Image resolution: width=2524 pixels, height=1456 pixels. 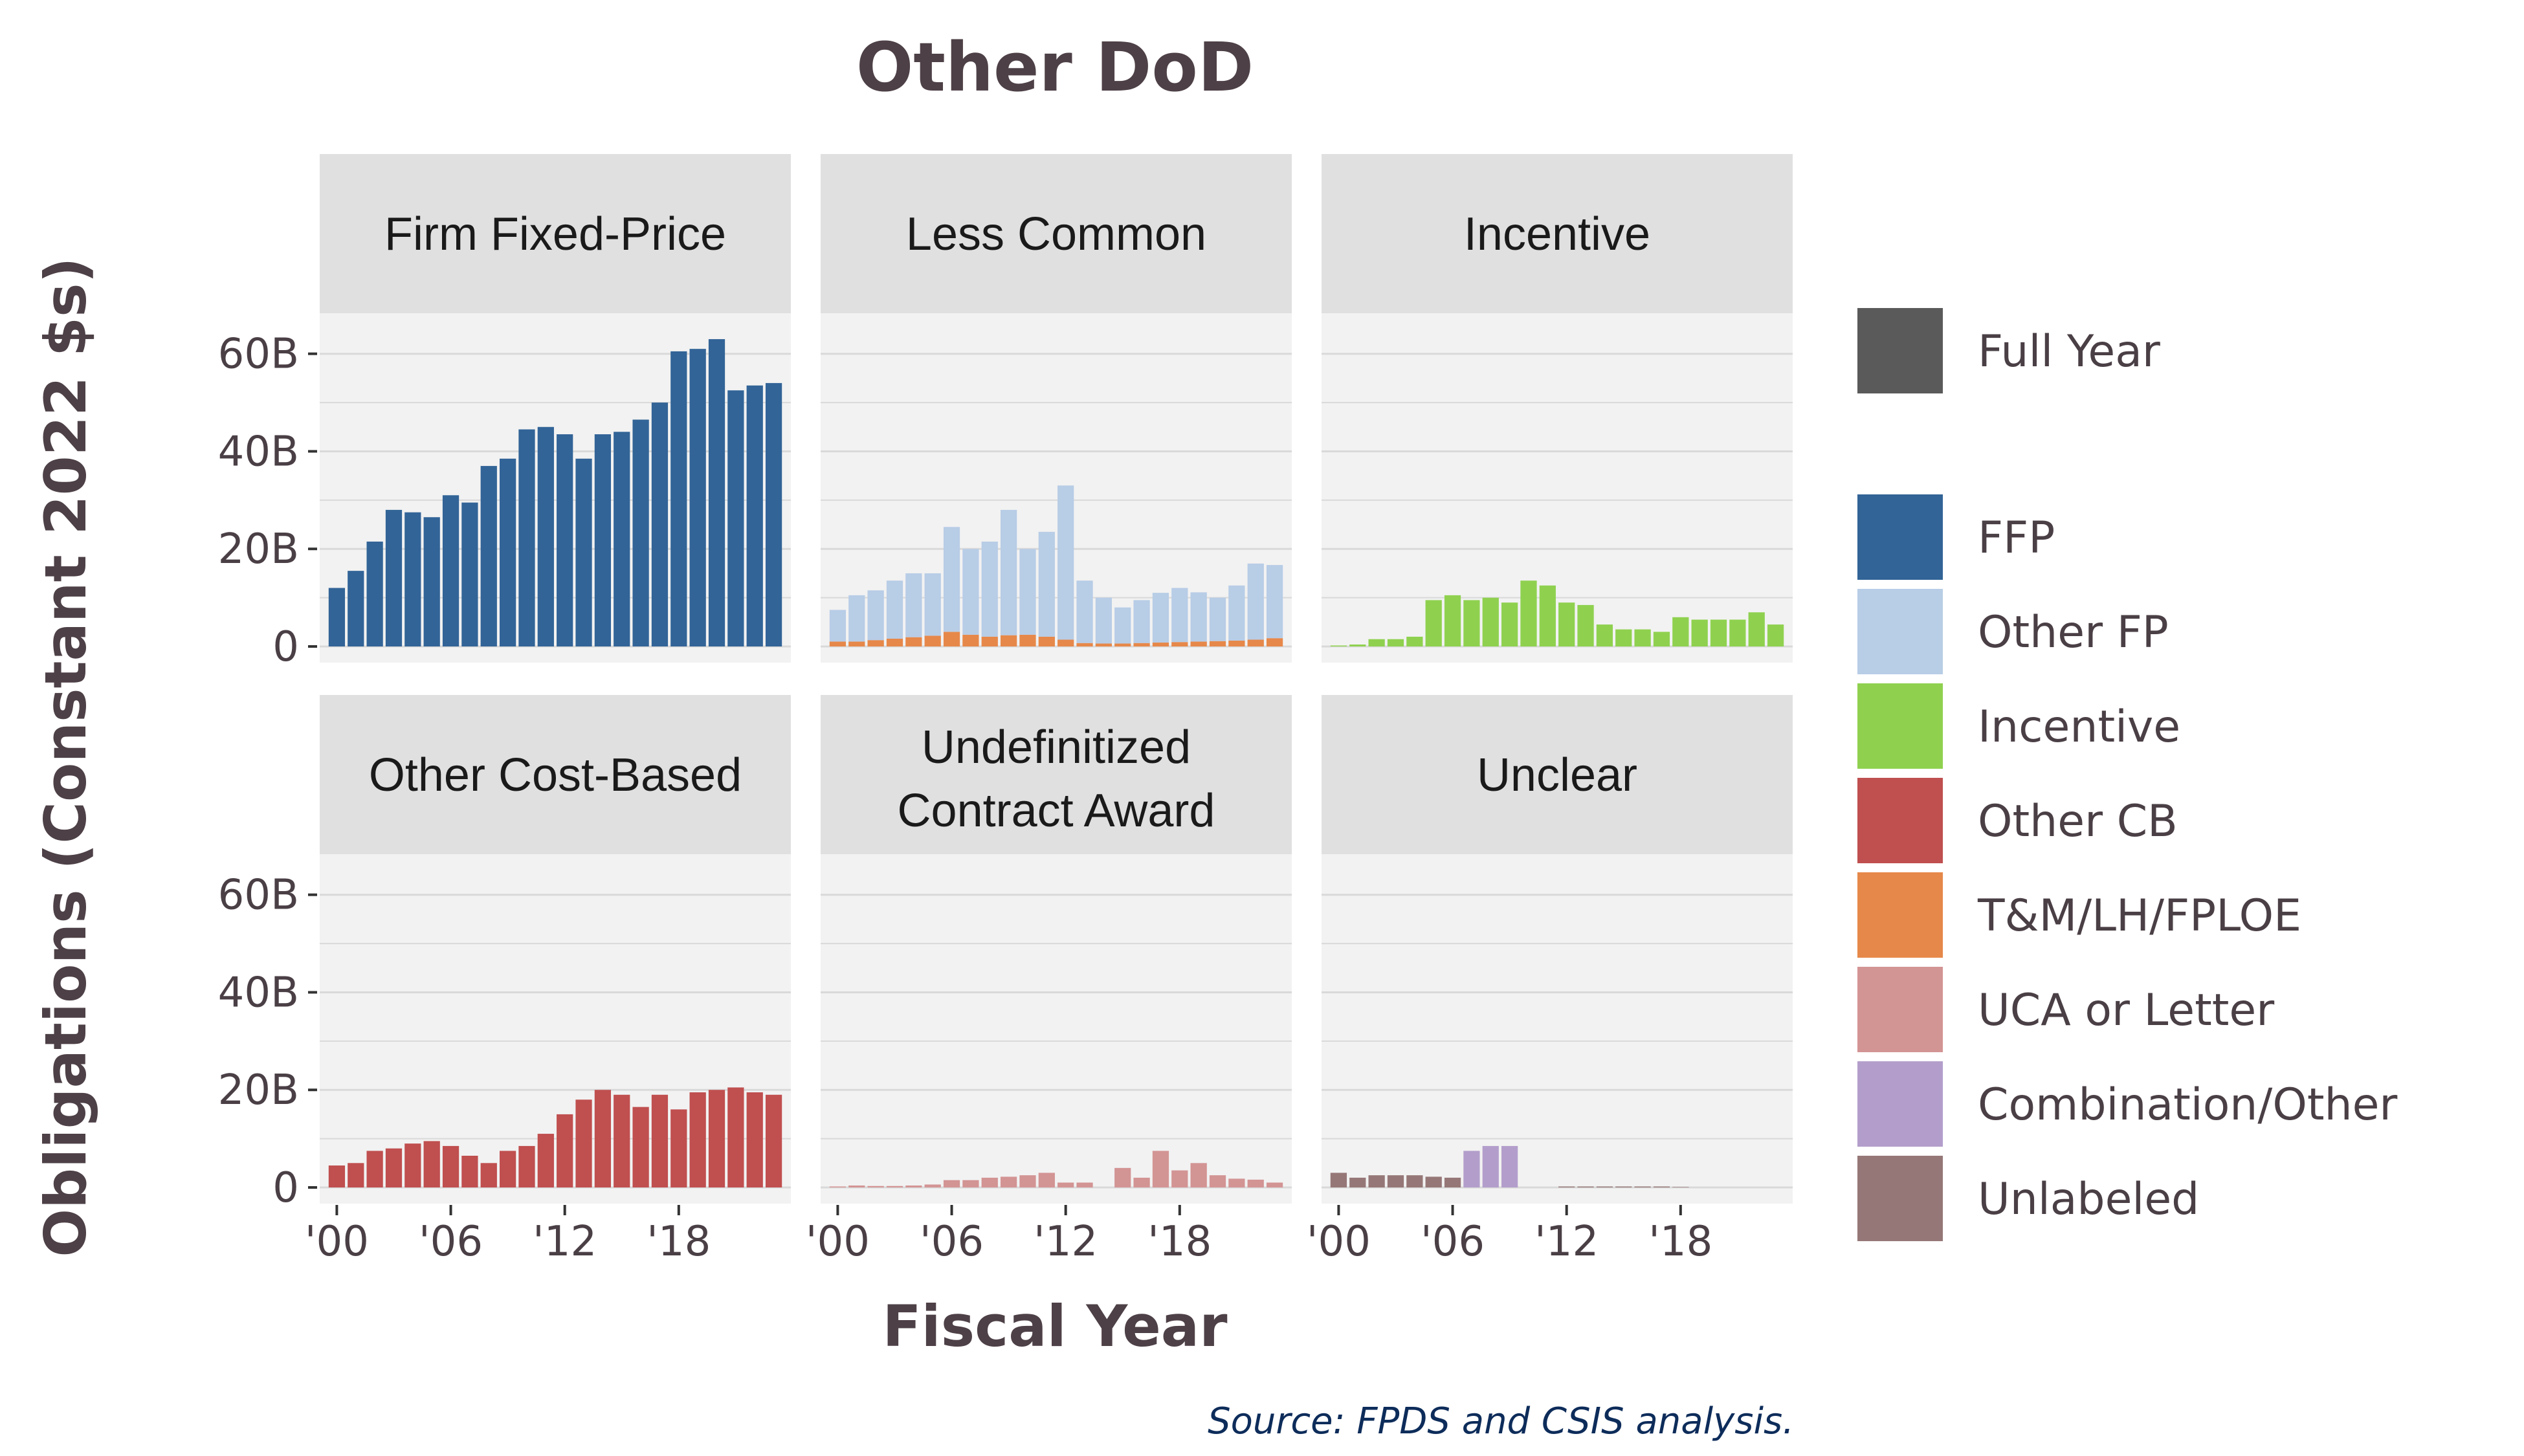 I want to click on panel-background, so click(x=1557, y=1029).